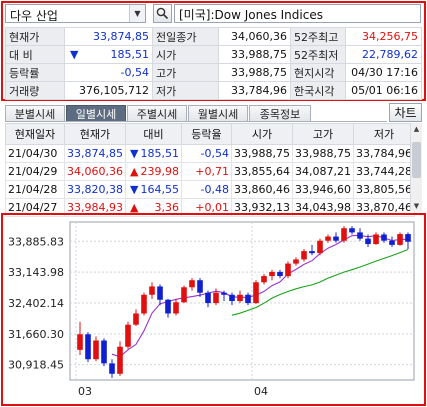 Image resolution: width=427 pixels, height=407 pixels. I want to click on col-header-date: 현재일자, so click(35, 134).